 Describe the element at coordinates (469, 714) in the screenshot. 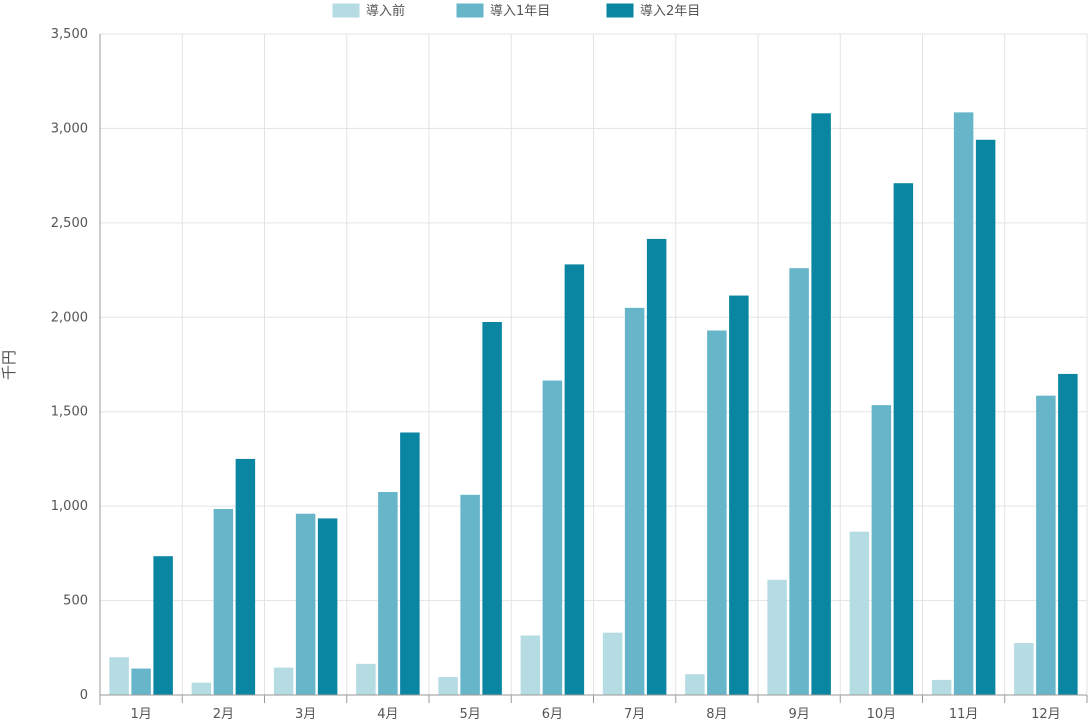

I see `x-tick-label: 5月` at that location.